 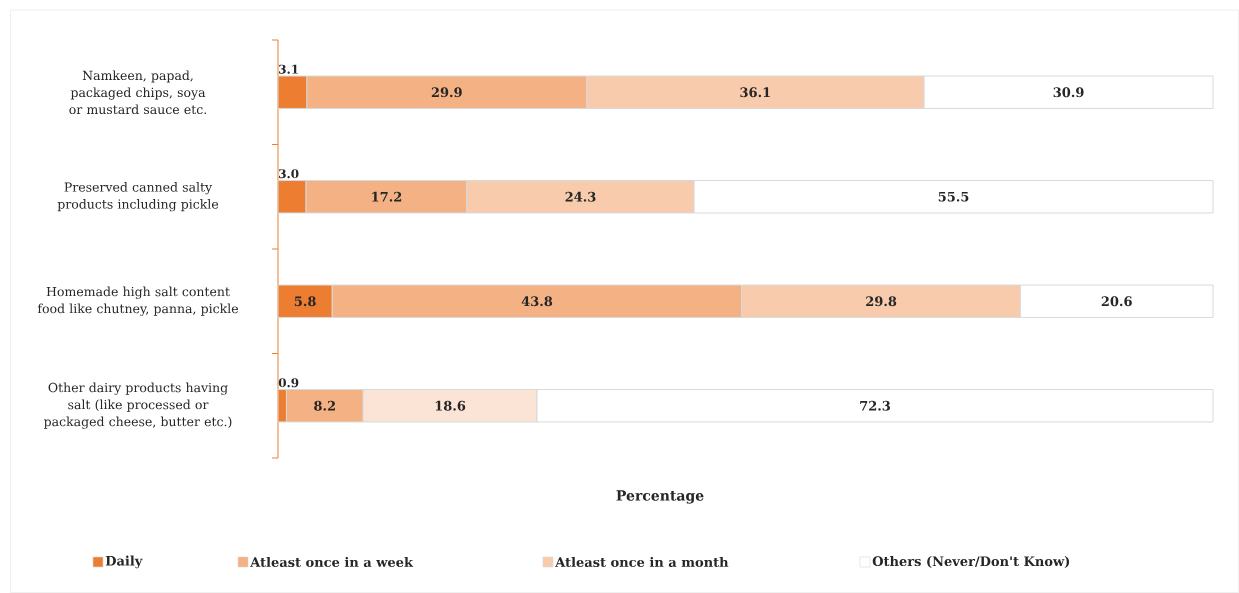 I want to click on data-label: 20.6, so click(x=1116, y=301).